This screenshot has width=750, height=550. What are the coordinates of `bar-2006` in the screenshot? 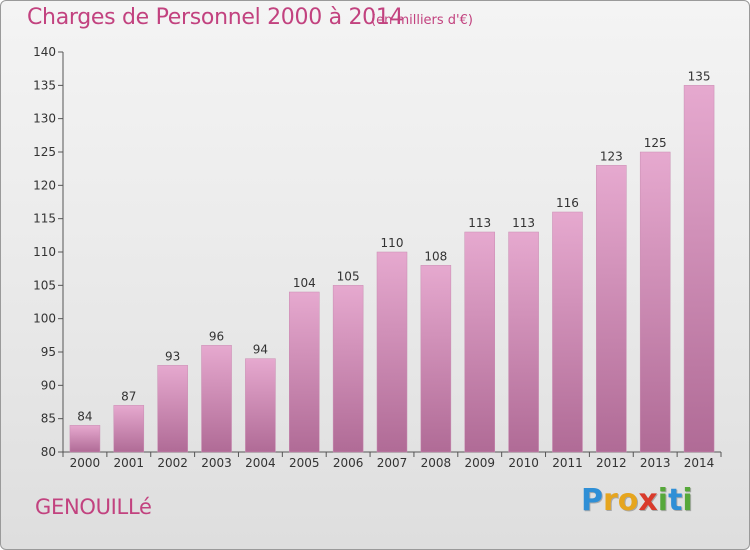 It's located at (348, 369).